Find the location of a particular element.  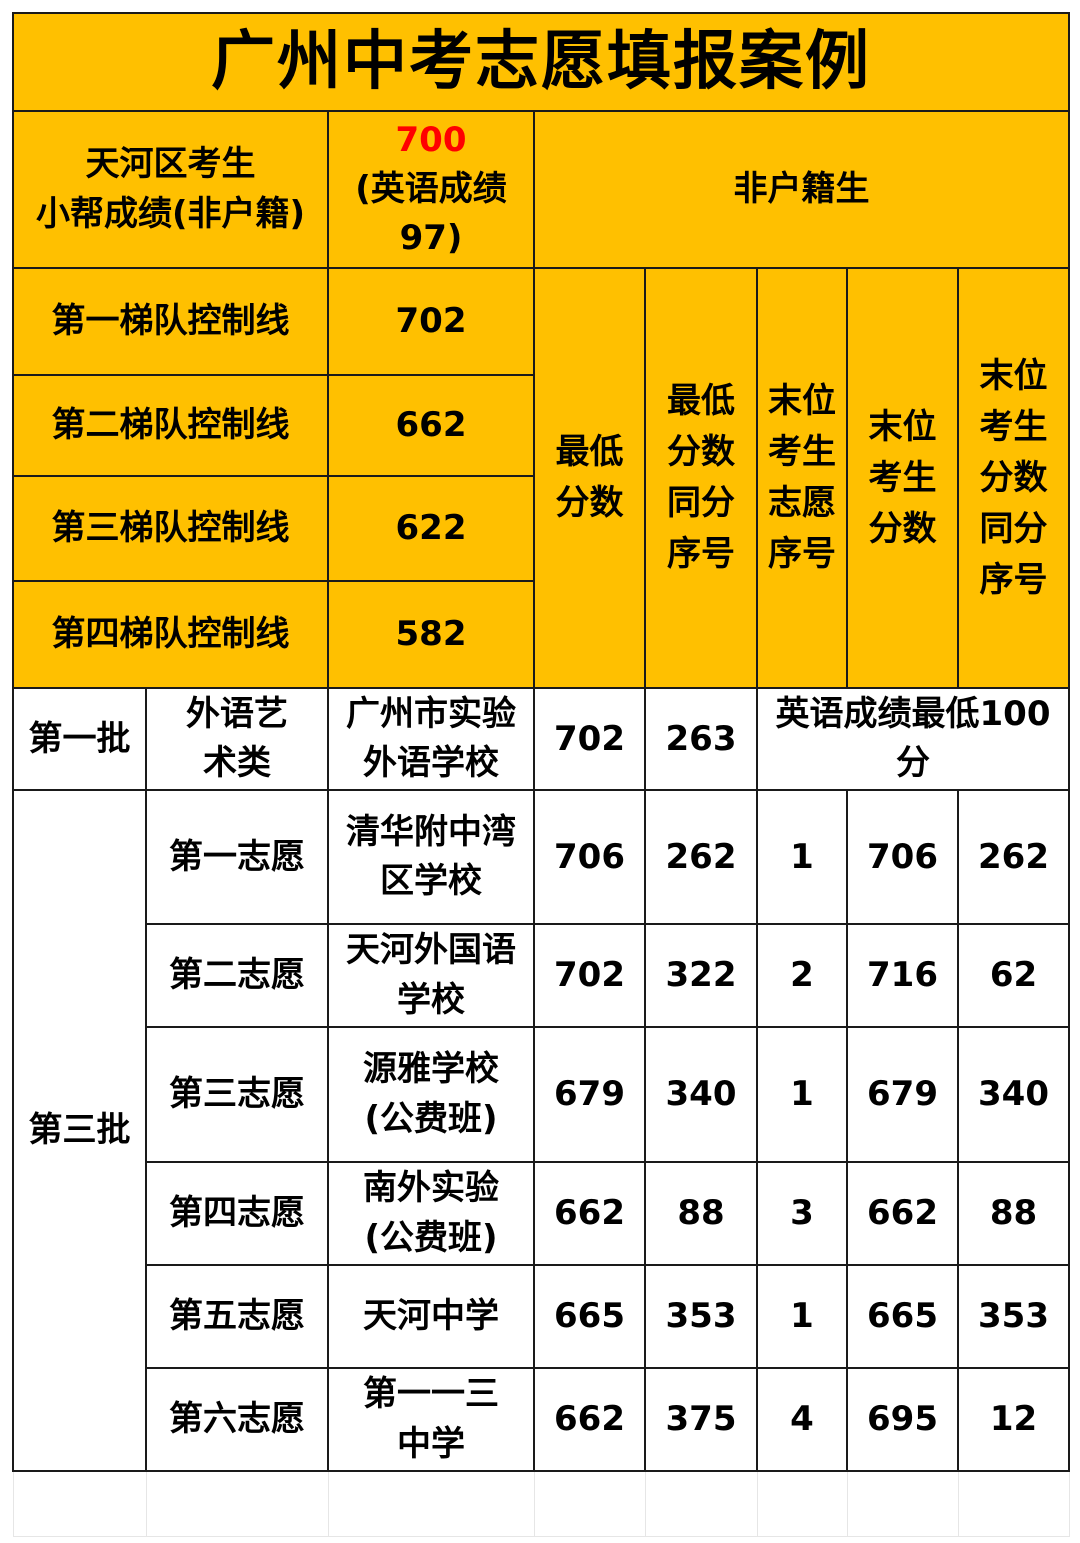

student-score: 700 is located at coordinates (431, 139).